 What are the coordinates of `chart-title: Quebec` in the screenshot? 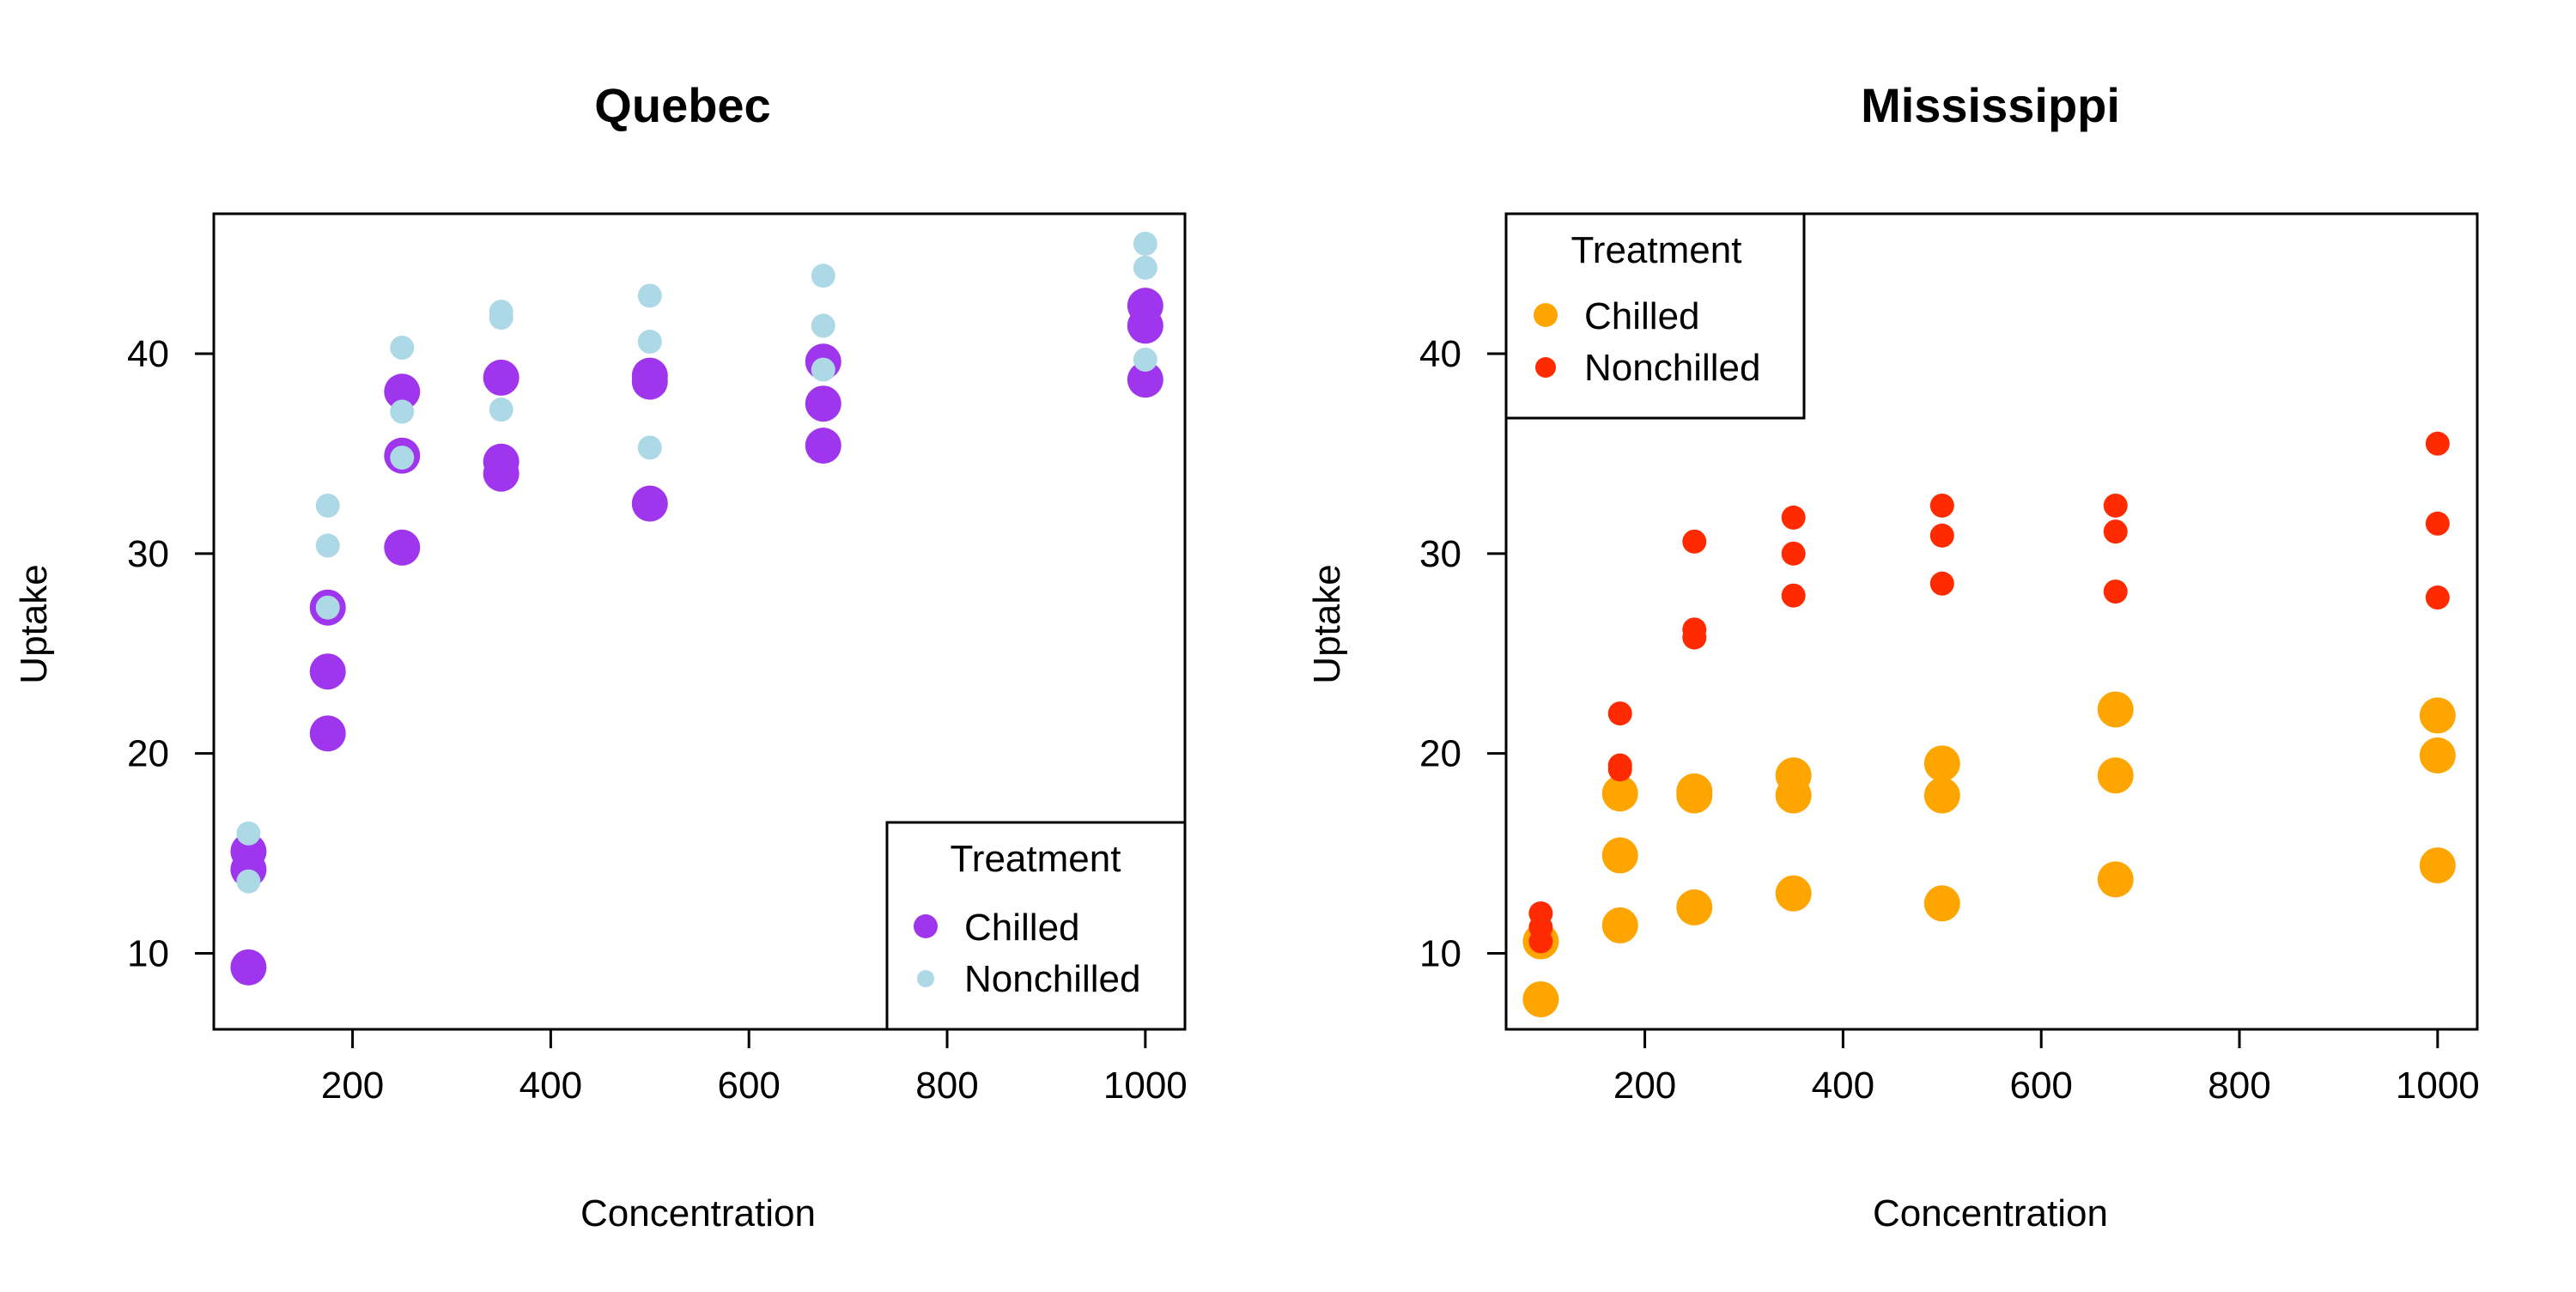 It's located at (682, 105).